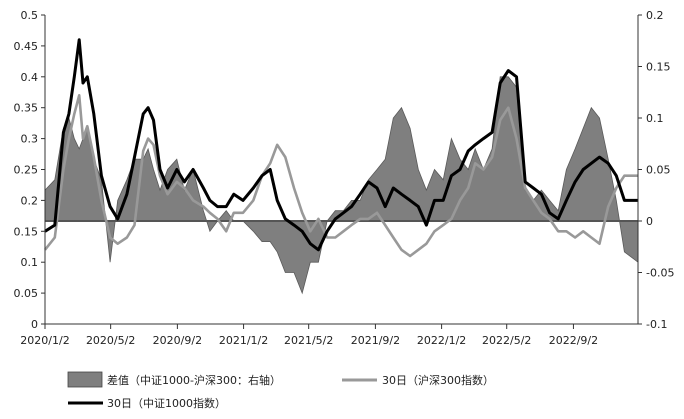 Image resolution: width=684 pixels, height=419 pixels. Describe the element at coordinates (166, 403) in the screenshot. I see `legend-label-csi1000: 30日（中证1000指数）` at that location.